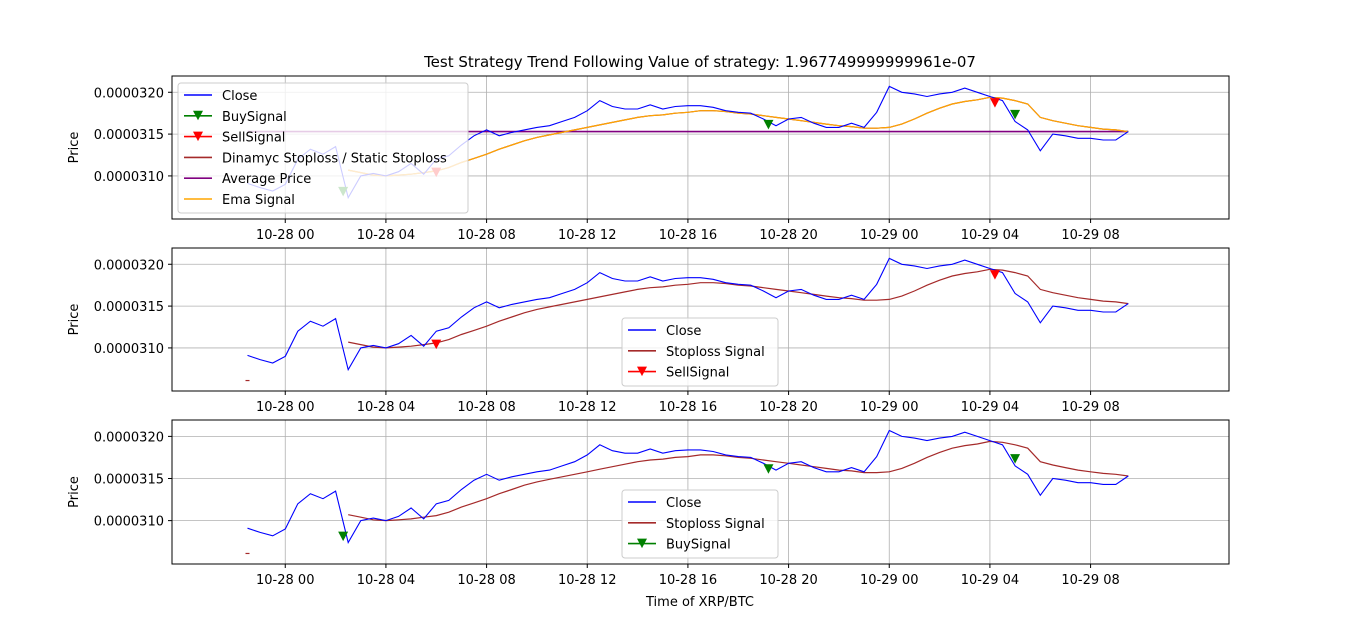  Describe the element at coordinates (699, 602) in the screenshot. I see `x-axis-label: Time of XRP/BTC` at that location.